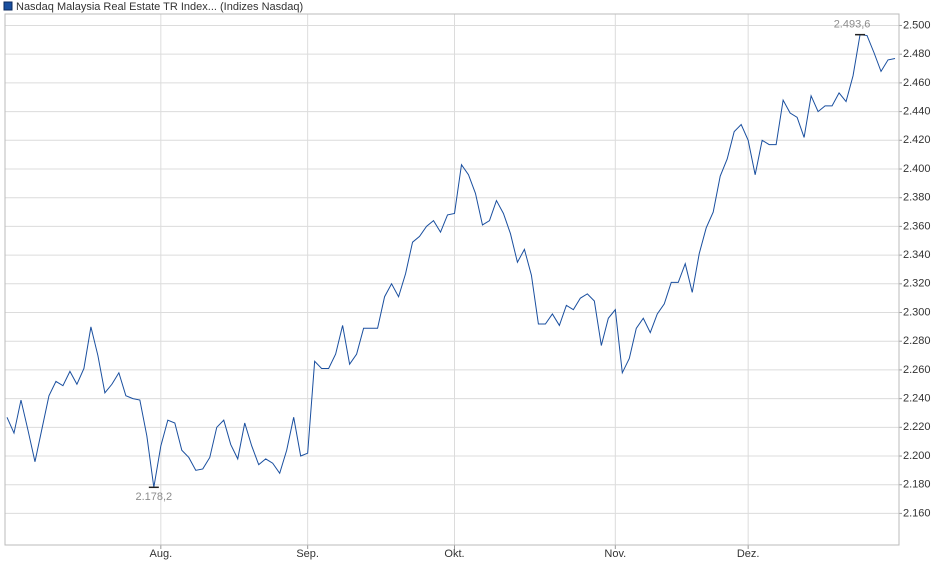 This screenshot has width=940, height=579. Describe the element at coordinates (917, 370) in the screenshot. I see `y-tick-label: 2.260` at that location.